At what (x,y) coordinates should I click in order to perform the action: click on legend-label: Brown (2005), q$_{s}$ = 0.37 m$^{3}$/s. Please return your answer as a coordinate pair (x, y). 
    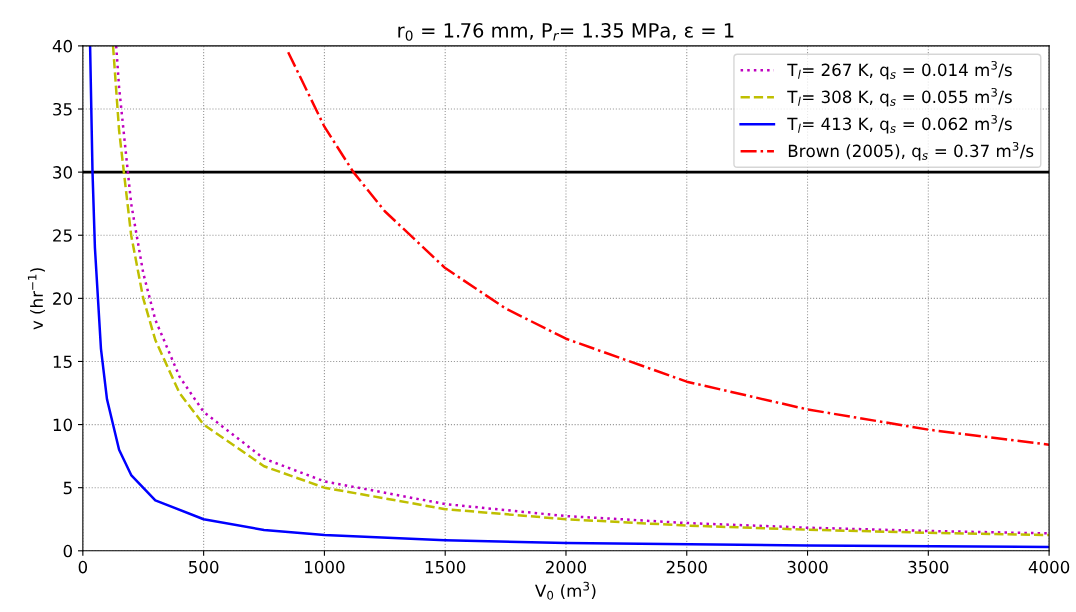
    Looking at the image, I should click on (911, 151).